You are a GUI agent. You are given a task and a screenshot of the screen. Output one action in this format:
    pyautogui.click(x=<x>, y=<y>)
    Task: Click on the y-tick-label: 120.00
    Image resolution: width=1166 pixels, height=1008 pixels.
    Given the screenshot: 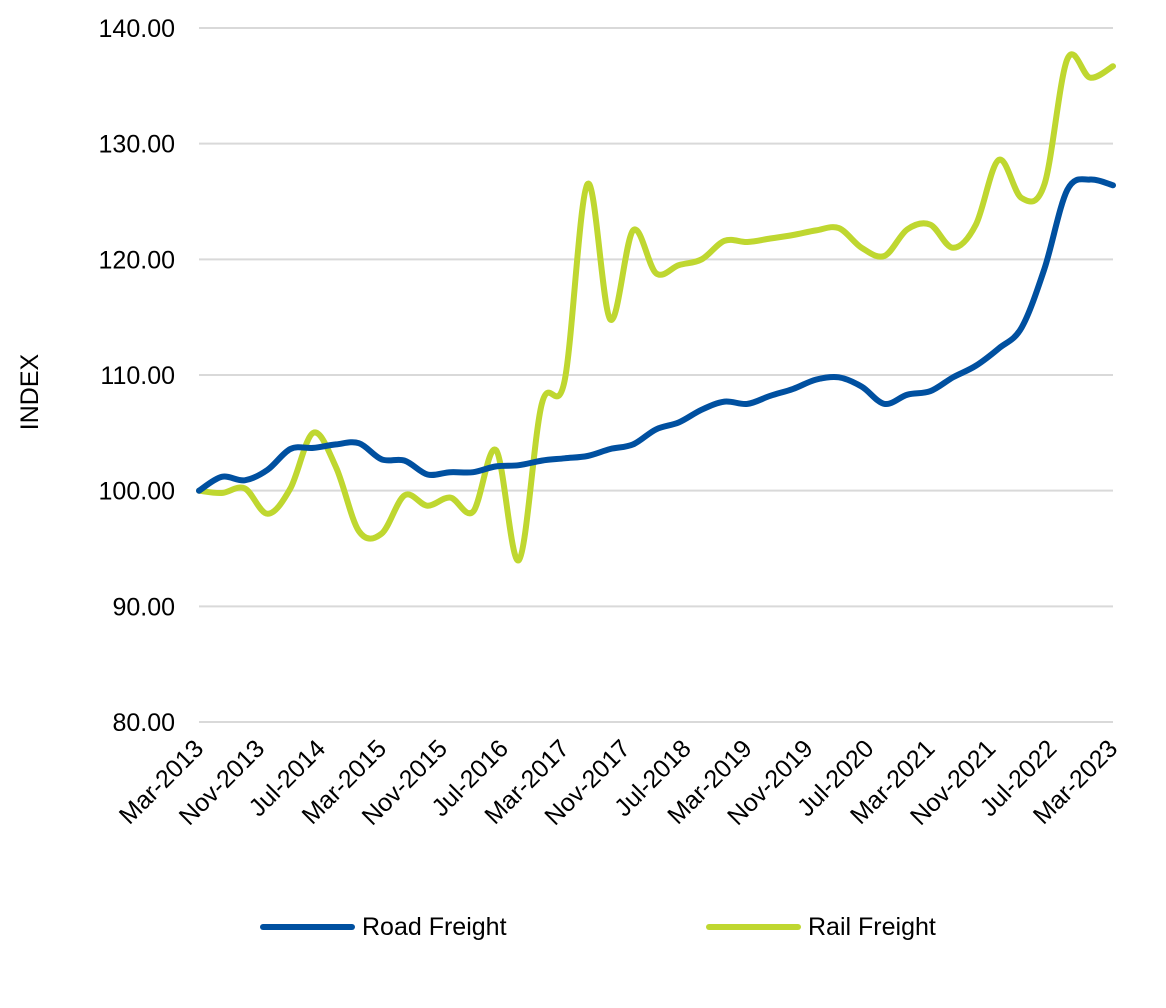 What is the action you would take?
    pyautogui.click(x=137, y=260)
    